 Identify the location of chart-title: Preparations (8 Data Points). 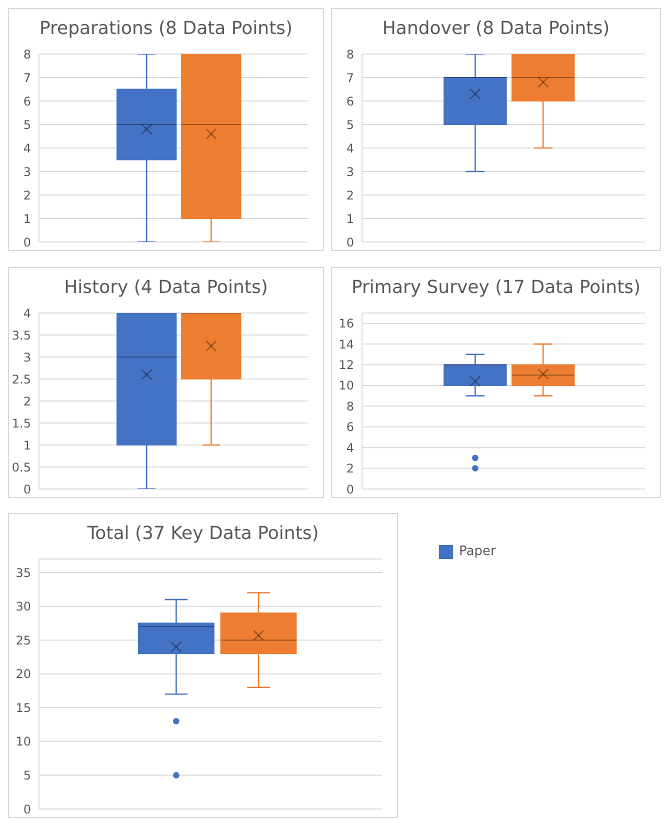
(166, 29).